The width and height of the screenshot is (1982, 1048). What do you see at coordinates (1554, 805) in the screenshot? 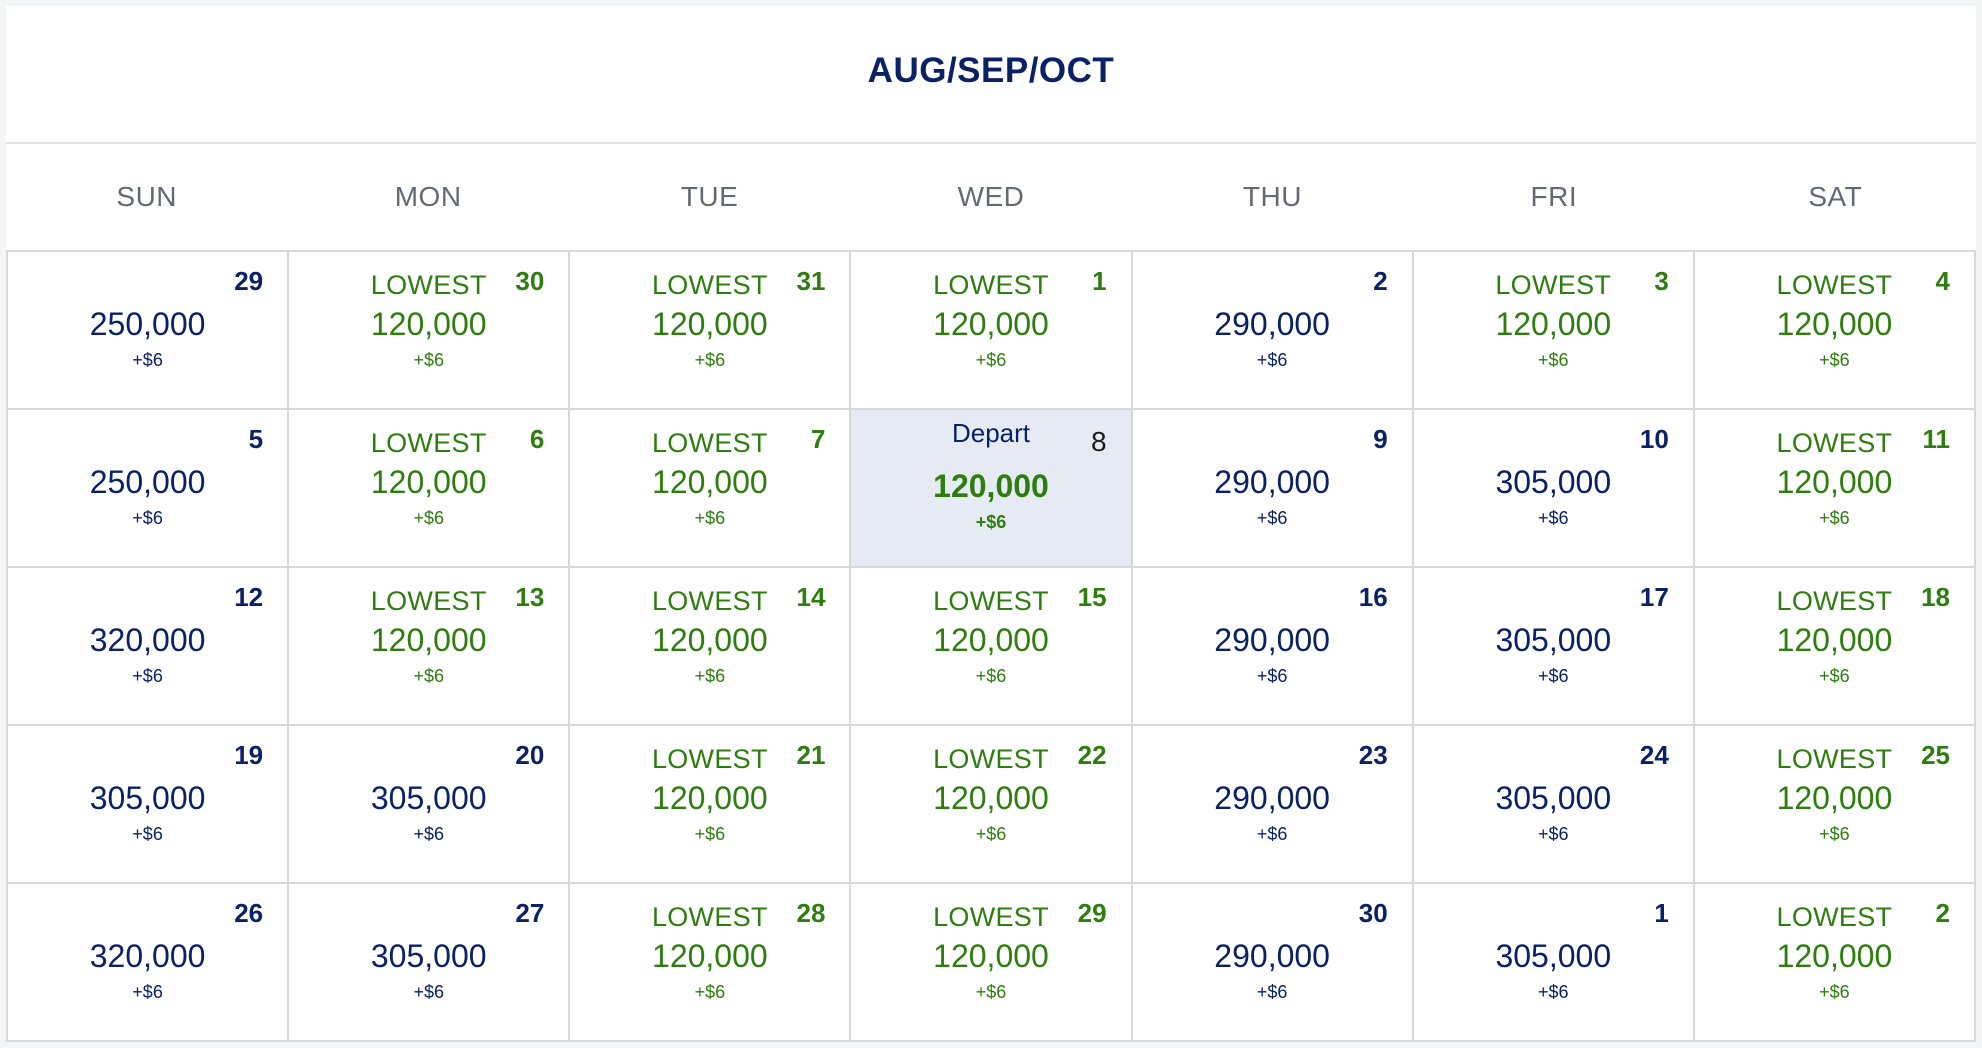
I see `day-cell: 24 305,000 +$6` at bounding box center [1554, 805].